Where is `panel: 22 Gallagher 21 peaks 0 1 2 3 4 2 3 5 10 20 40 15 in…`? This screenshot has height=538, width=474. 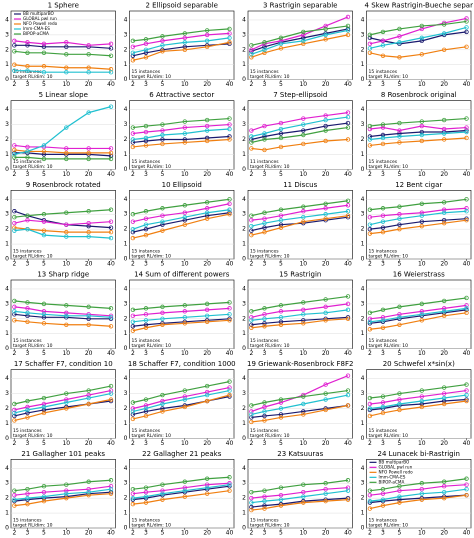 panel: 22 Gallagher 21 peaks 0 1 2 3 4 2 3 5 10 20 40 15 in… is located at coordinates (179, 493).